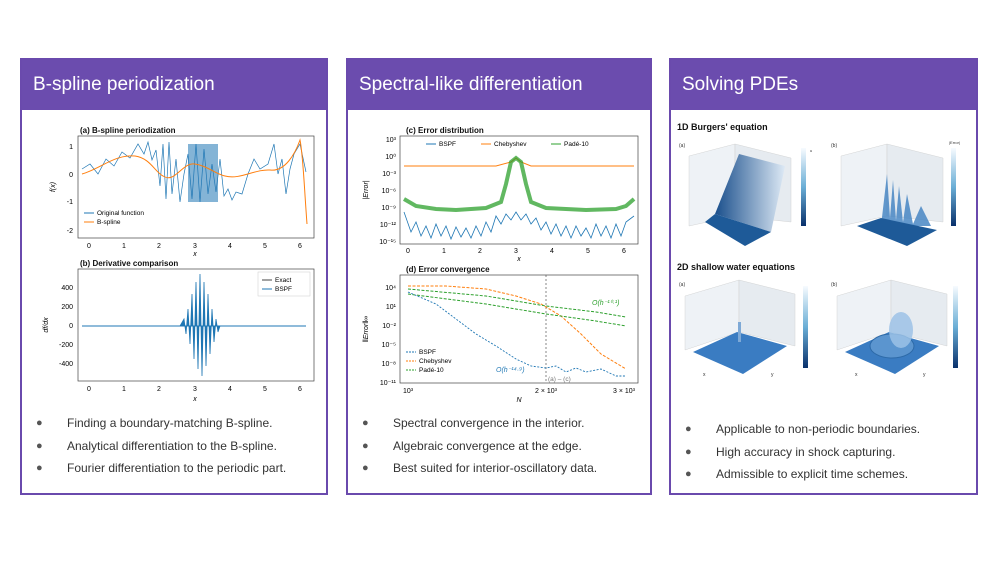 The image size is (997, 561). Describe the element at coordinates (487, 445) in the screenshot. I see `bullet-text: Algebraic convergence at the edge.` at that location.